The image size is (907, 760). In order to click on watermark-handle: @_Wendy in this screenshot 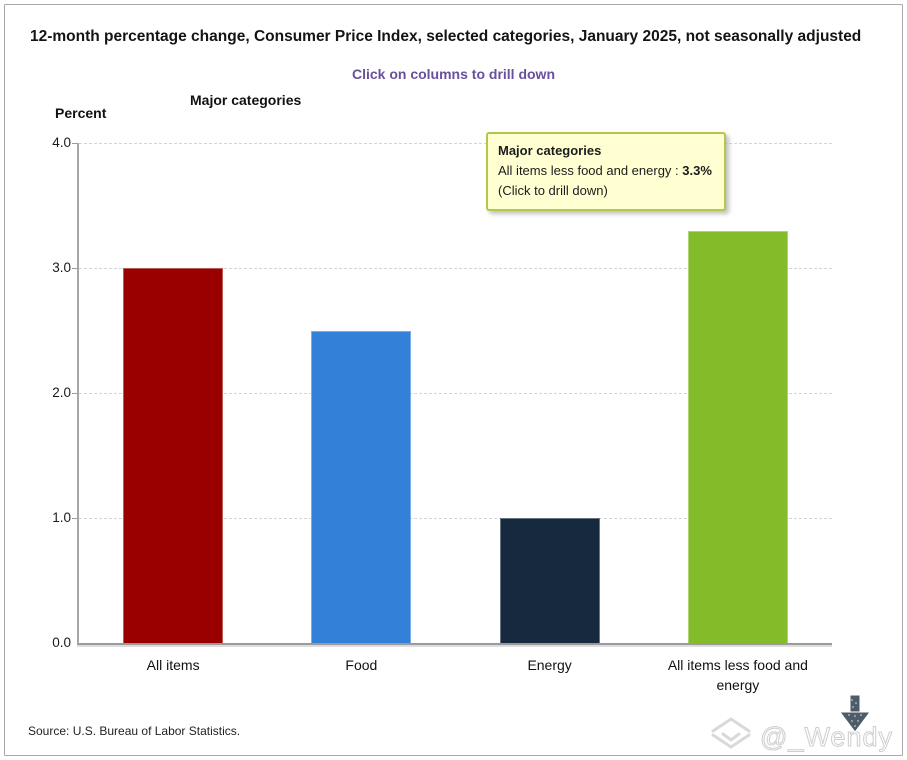, I will do `click(826, 737)`.